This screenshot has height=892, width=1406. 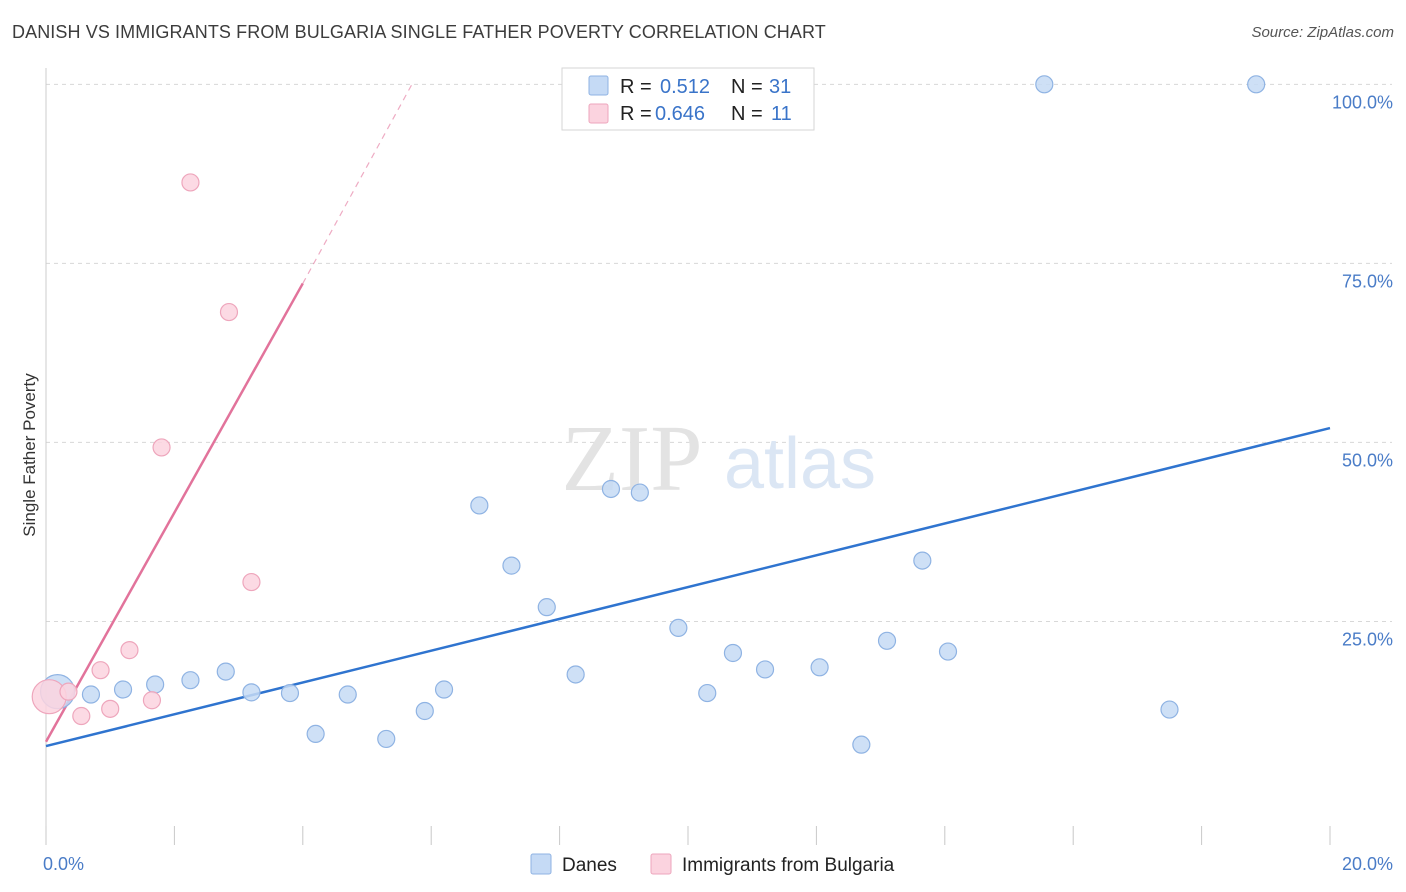 I want to click on y-tick-label-100: 100.0%, so click(x=1362, y=102).